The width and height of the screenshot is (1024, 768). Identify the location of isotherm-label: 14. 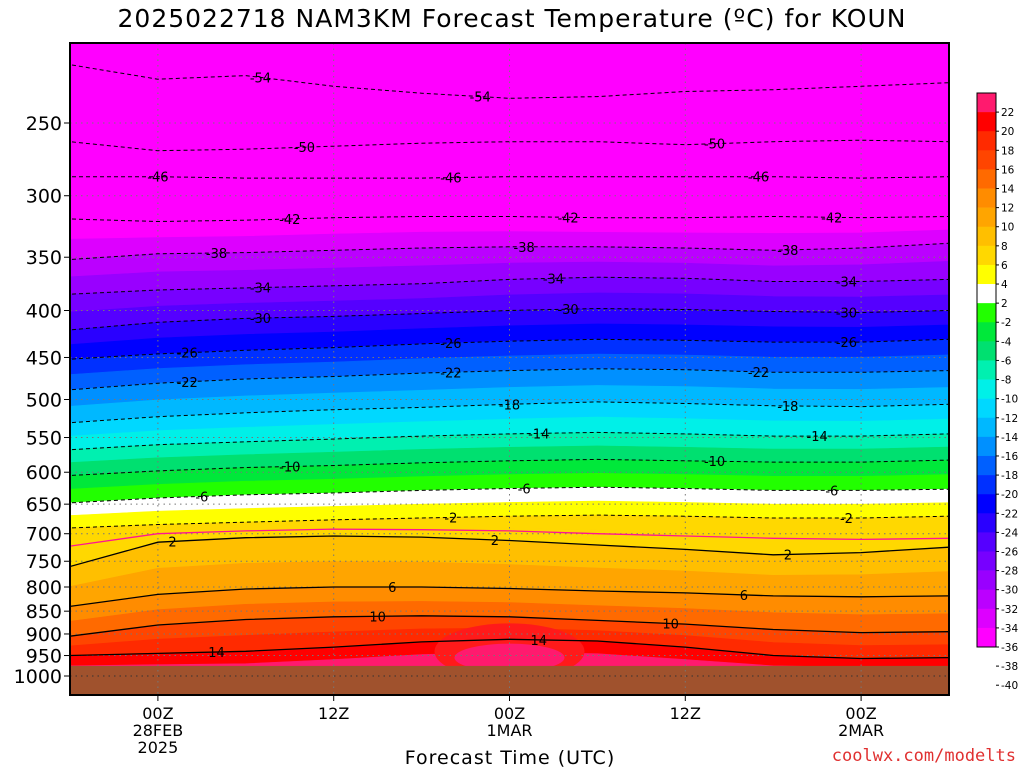
(539, 641).